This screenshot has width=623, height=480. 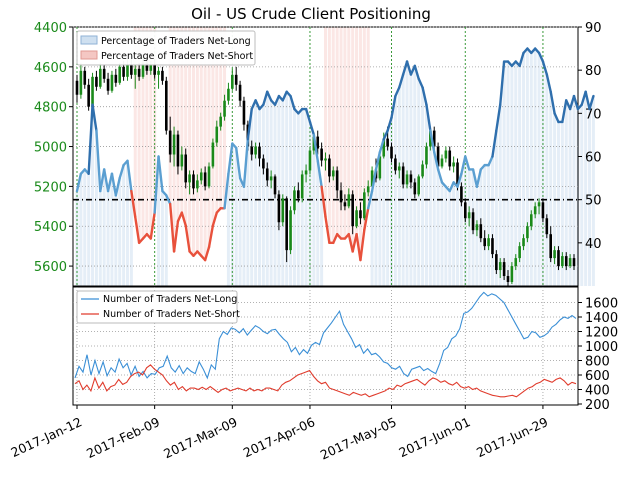 What do you see at coordinates (157, 307) in the screenshot?
I see `bottom-legend-box` at bounding box center [157, 307].